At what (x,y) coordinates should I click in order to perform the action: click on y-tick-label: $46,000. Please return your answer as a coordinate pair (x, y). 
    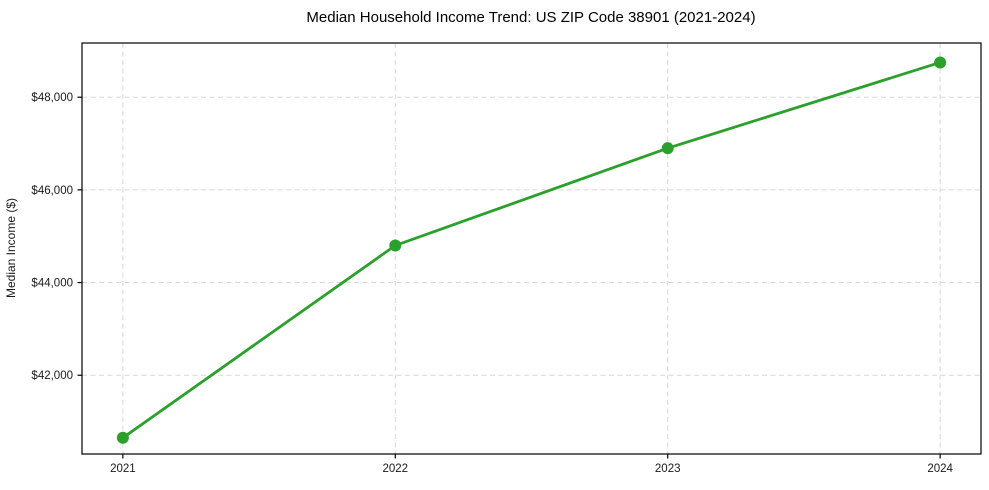
    Looking at the image, I should click on (52, 191).